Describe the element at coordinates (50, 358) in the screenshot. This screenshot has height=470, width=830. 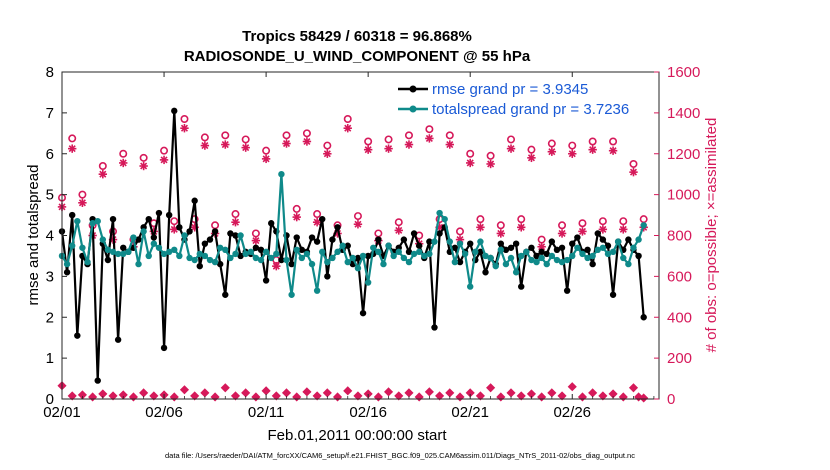
I see `y-left-tick-label: 1` at that location.